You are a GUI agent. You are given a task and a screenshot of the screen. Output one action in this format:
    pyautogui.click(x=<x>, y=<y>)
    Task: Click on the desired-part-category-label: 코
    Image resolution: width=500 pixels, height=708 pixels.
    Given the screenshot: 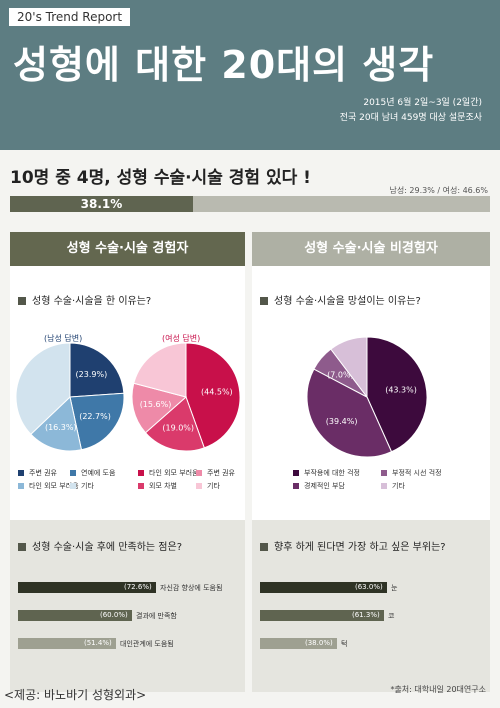 What is the action you would take?
    pyautogui.click(x=391, y=616)
    